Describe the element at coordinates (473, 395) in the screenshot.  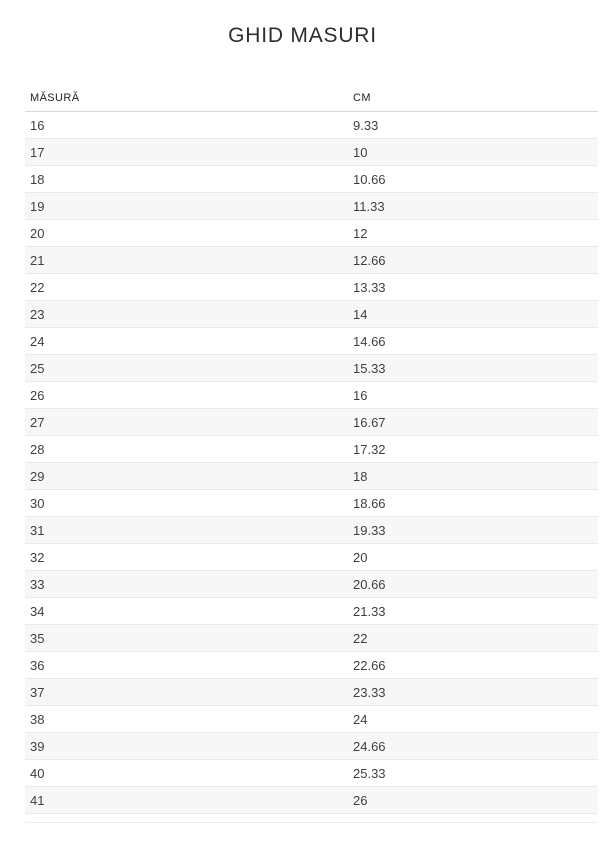
I see `cm-cell: 16` at that location.